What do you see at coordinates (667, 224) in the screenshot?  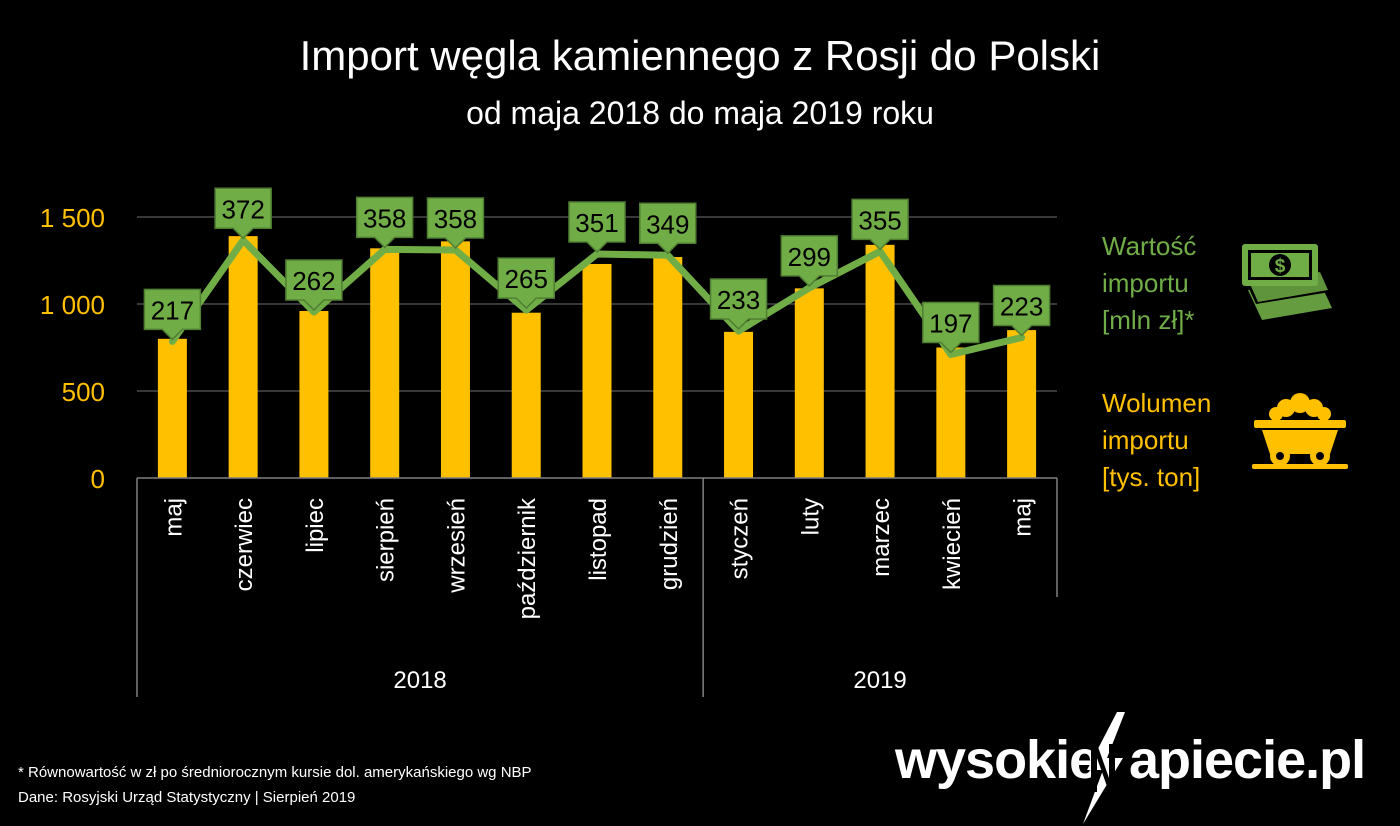 I see `data-label: 349` at bounding box center [667, 224].